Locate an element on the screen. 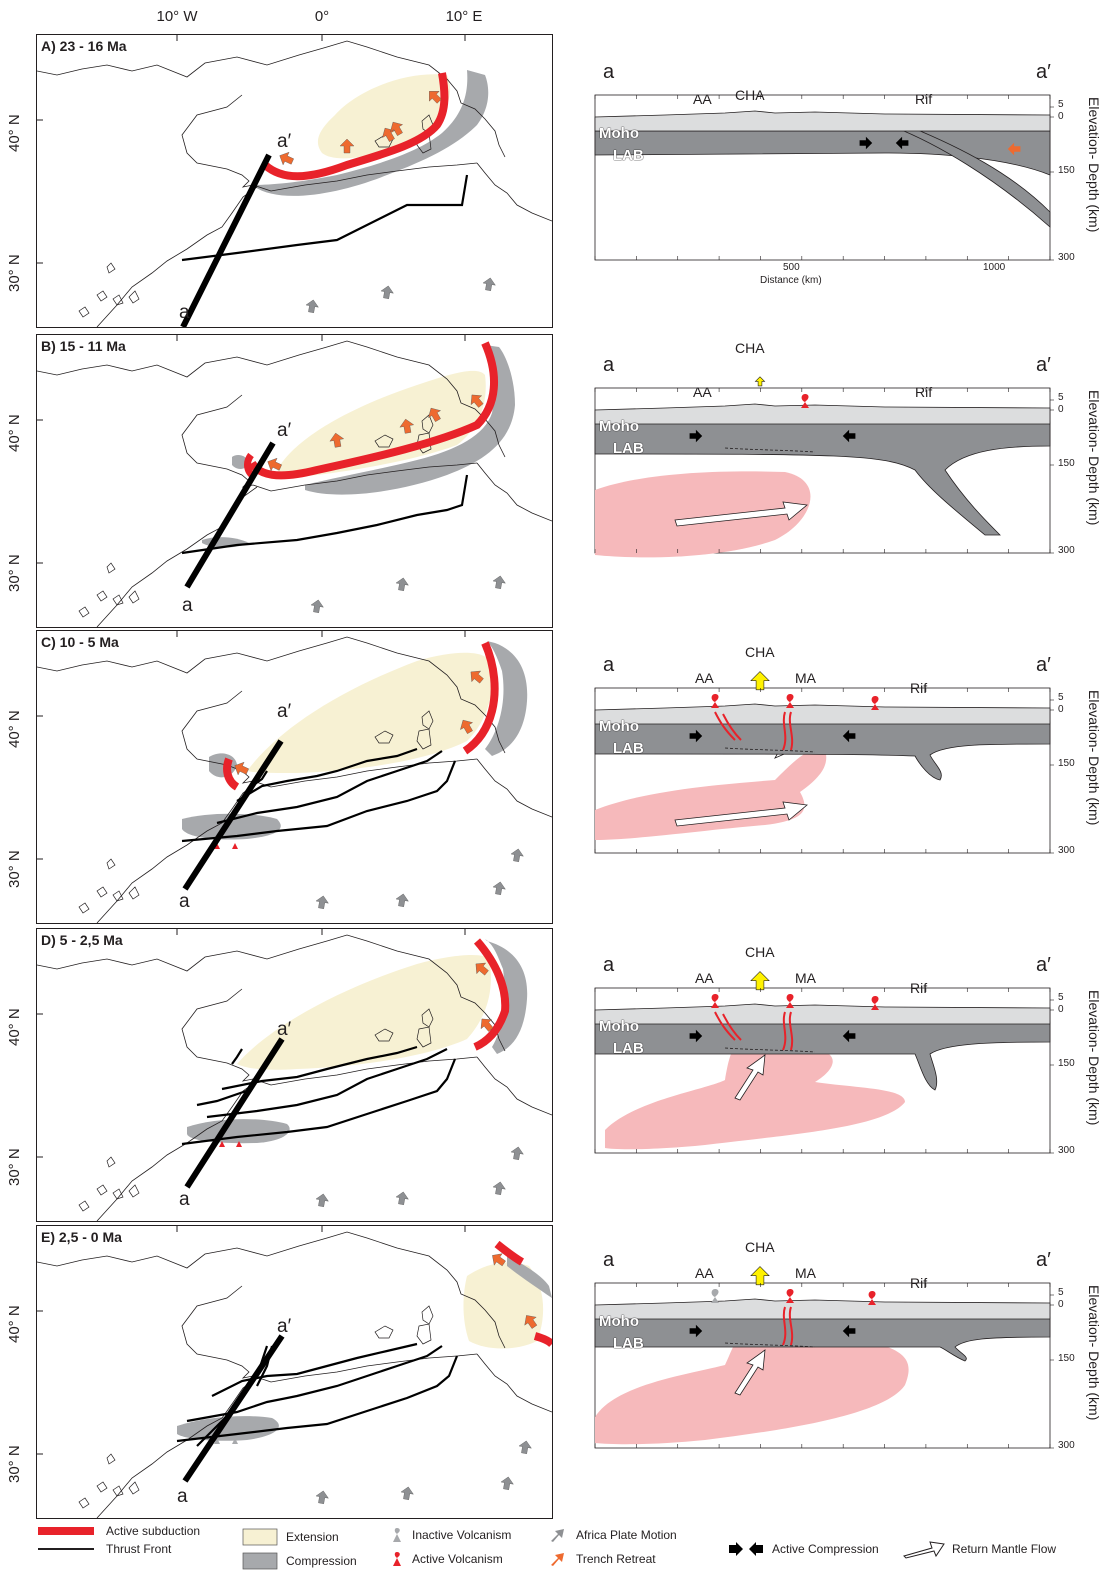 The image size is (1108, 1585). uplift-arrow-icon is located at coordinates (760, 981).